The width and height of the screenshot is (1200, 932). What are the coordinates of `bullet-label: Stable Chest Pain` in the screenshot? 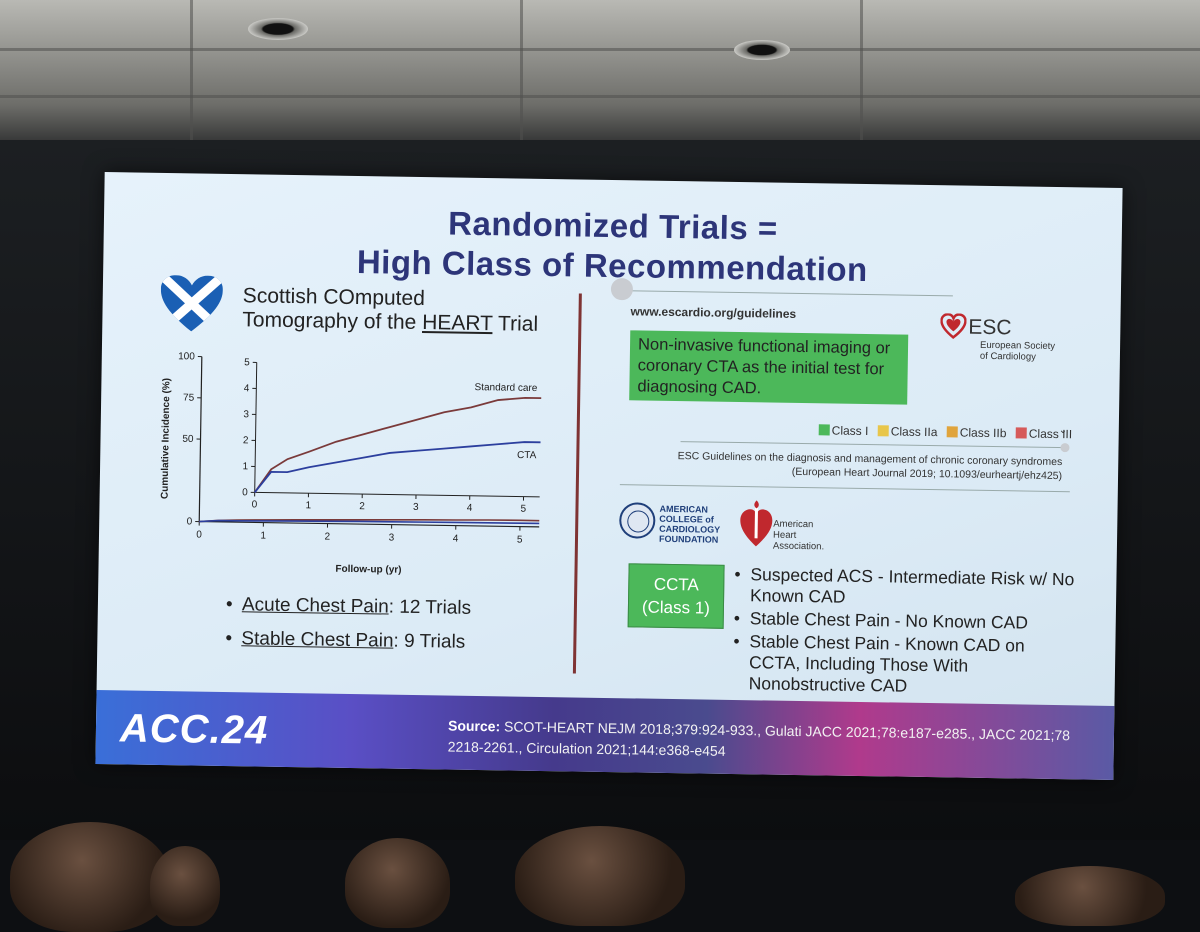 It's located at (317, 639).